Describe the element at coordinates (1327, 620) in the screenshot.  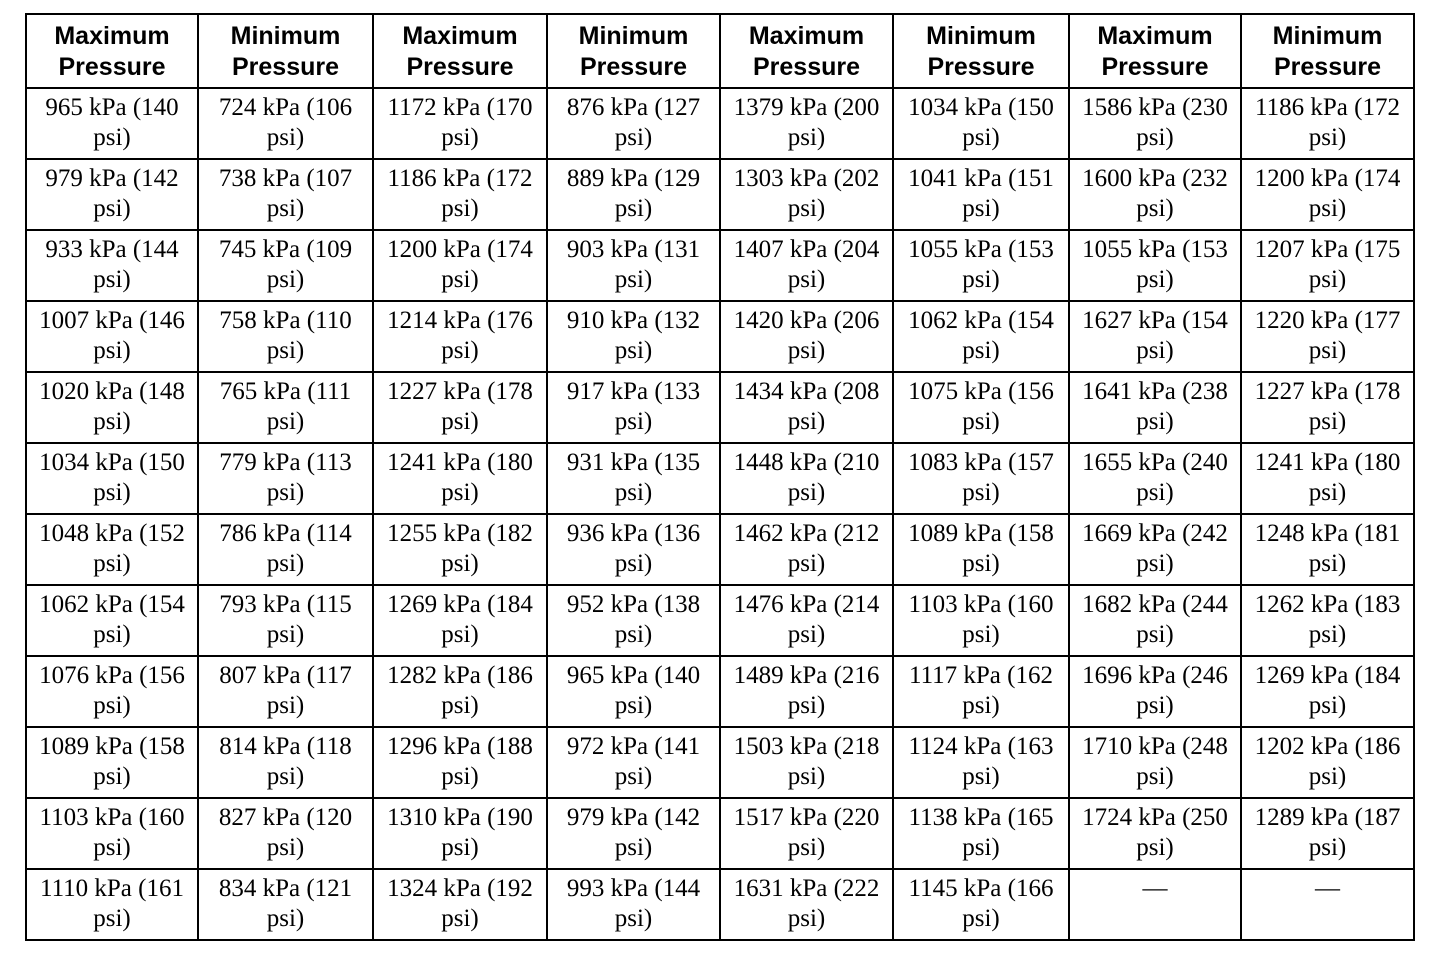
I see `table-cell: 1262 kPa (183 psi)` at that location.